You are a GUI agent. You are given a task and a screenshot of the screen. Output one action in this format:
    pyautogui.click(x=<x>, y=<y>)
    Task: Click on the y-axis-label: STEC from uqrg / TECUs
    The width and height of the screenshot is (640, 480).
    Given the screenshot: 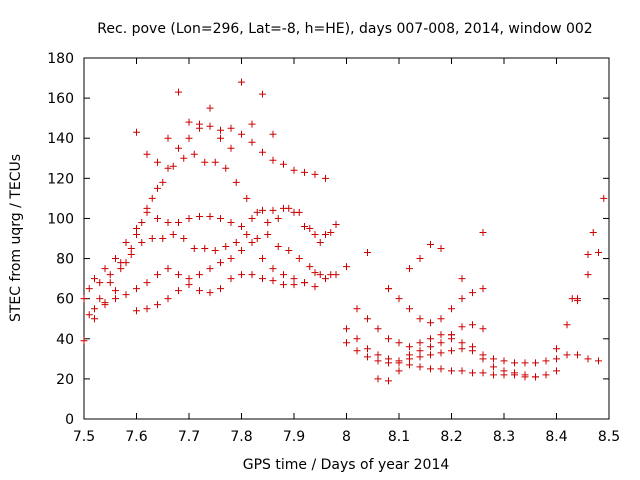 What is the action you would take?
    pyautogui.click(x=16, y=238)
    